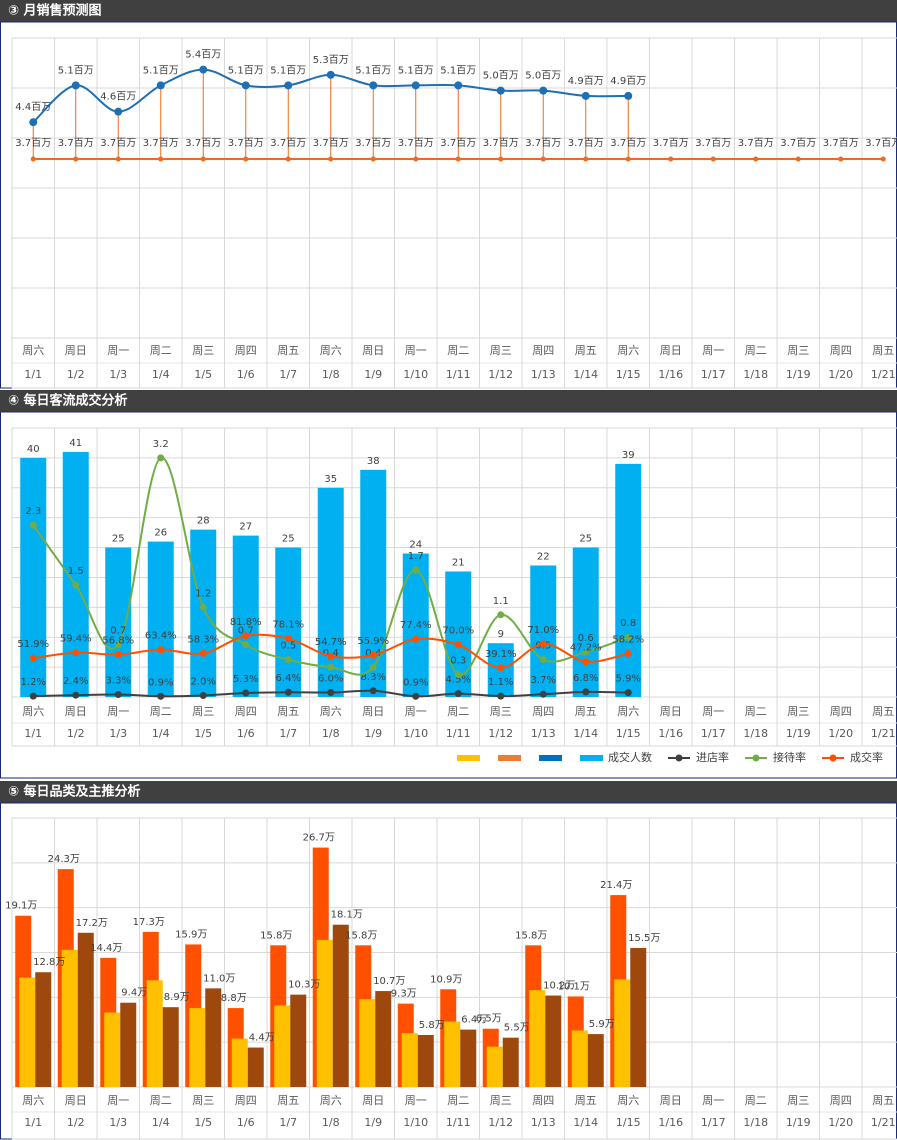  I want to click on x-weekday-label: 周二, so click(458, 1100).